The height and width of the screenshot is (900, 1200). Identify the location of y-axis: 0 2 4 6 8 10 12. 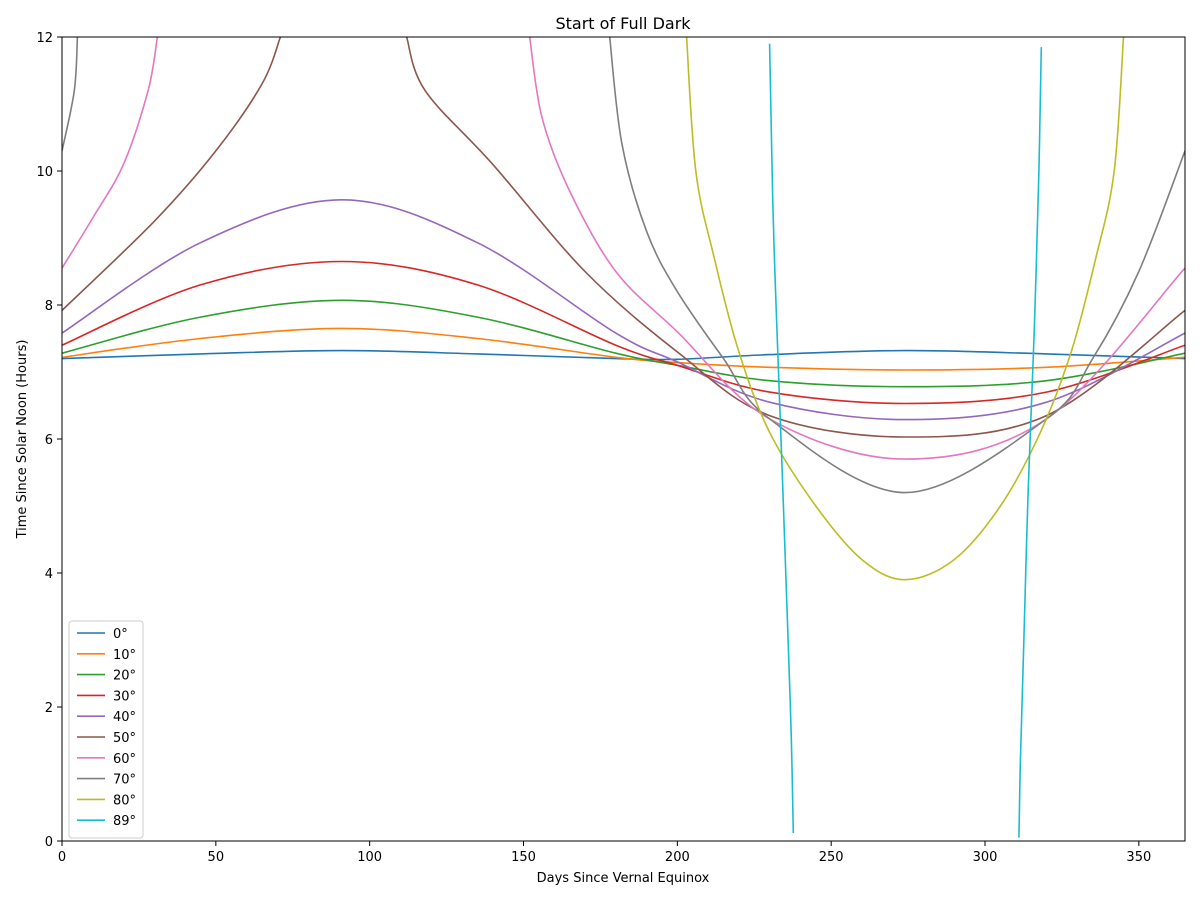
(49, 440).